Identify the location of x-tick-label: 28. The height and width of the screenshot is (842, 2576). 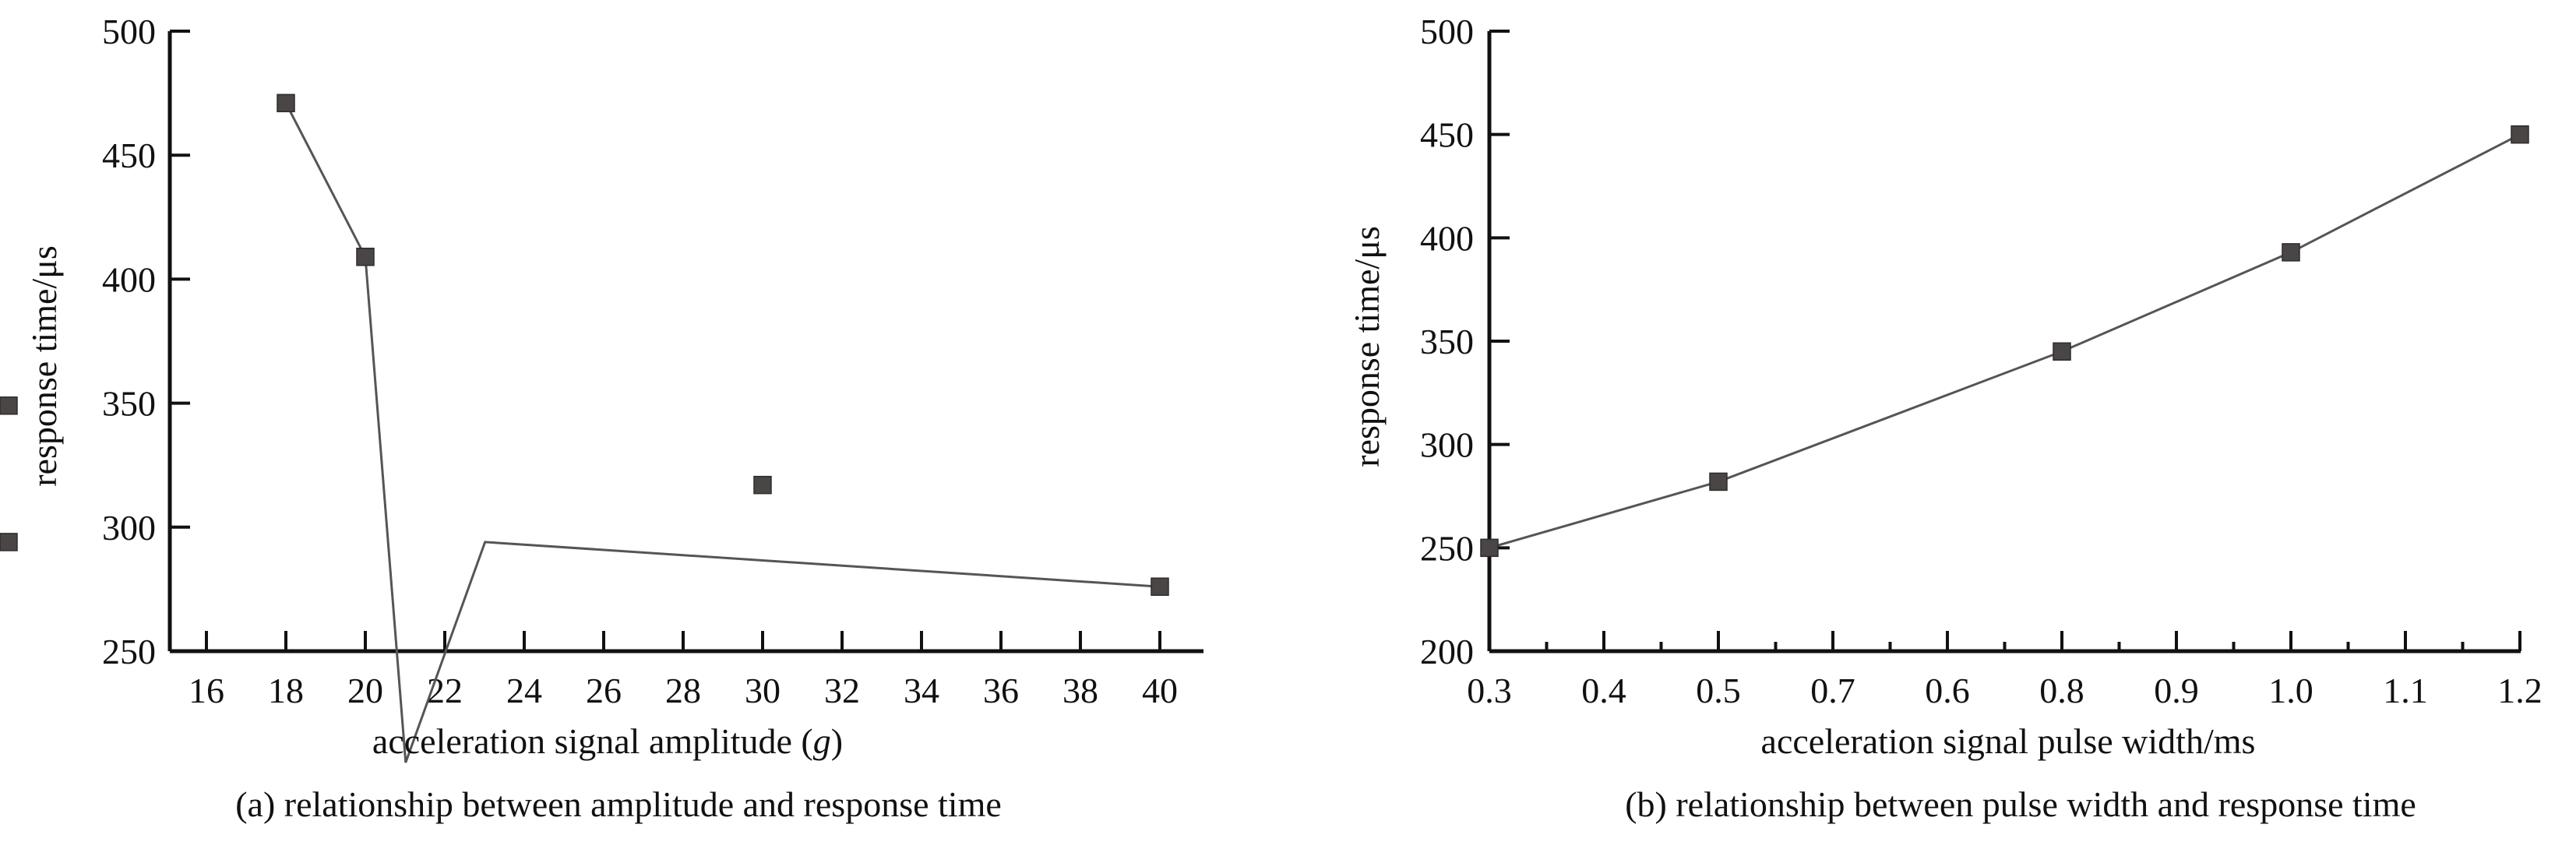
(683, 690).